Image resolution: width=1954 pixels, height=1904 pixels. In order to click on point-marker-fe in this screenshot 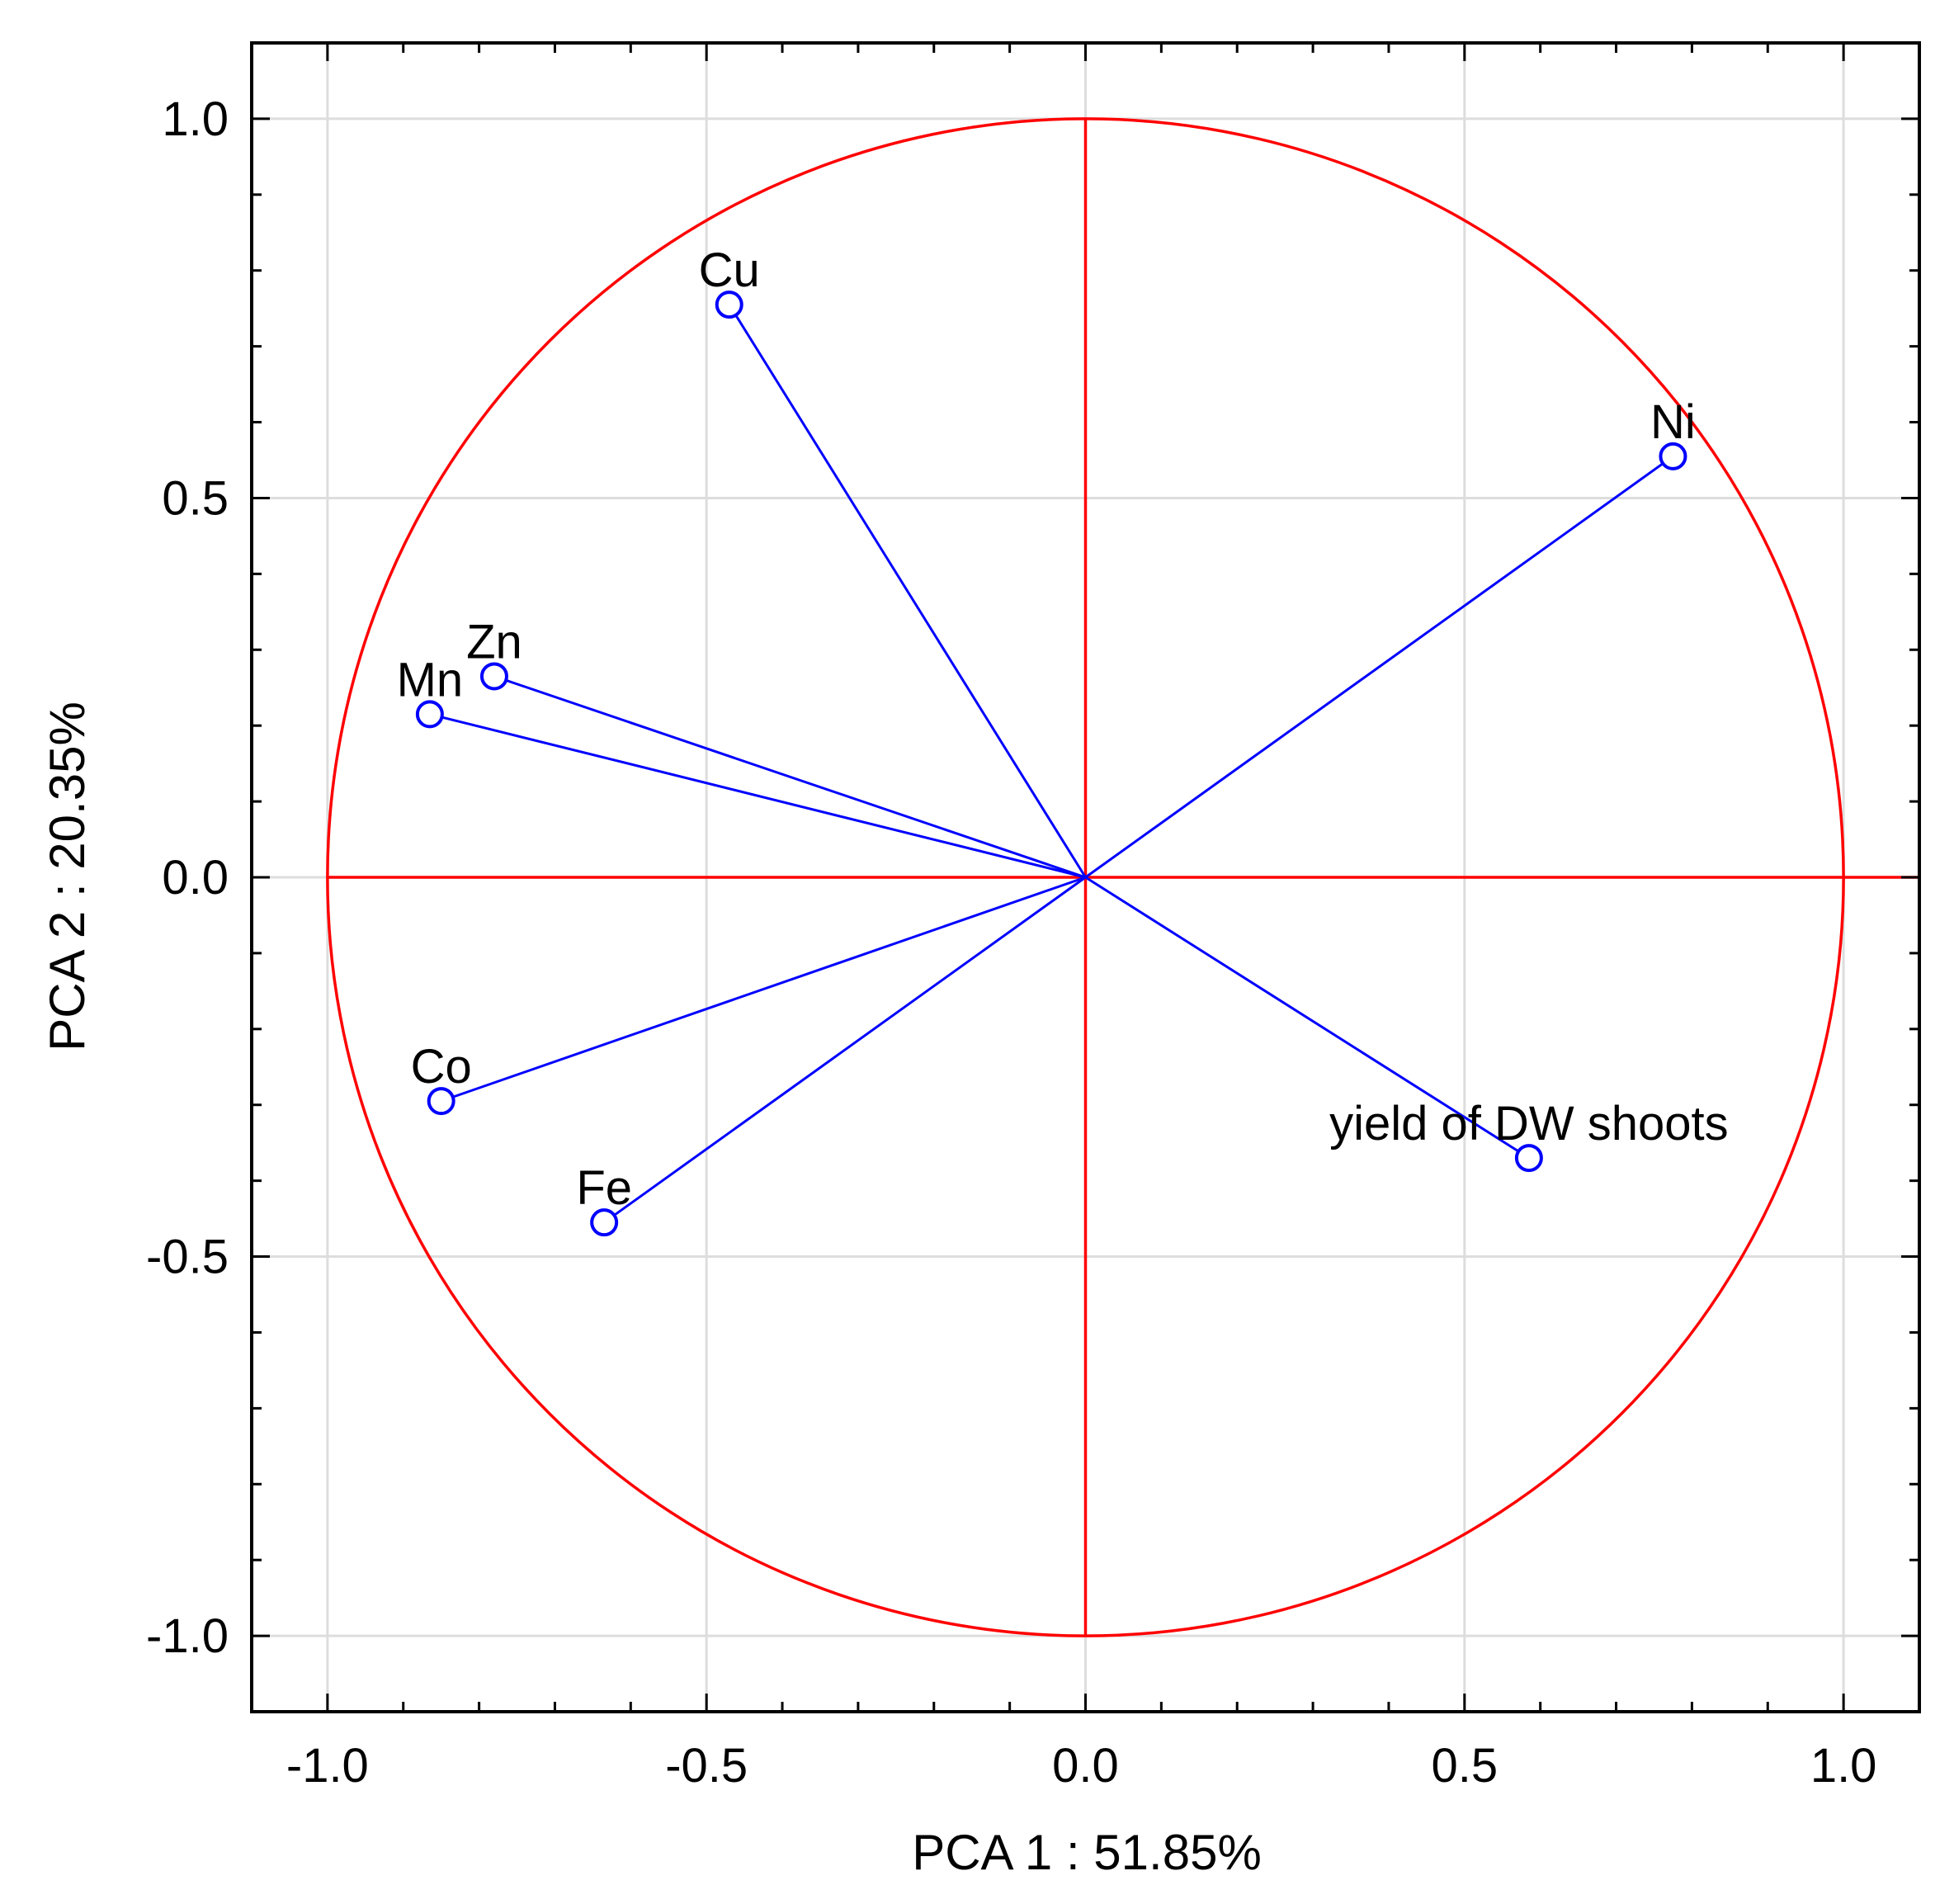, I will do `click(605, 1222)`.